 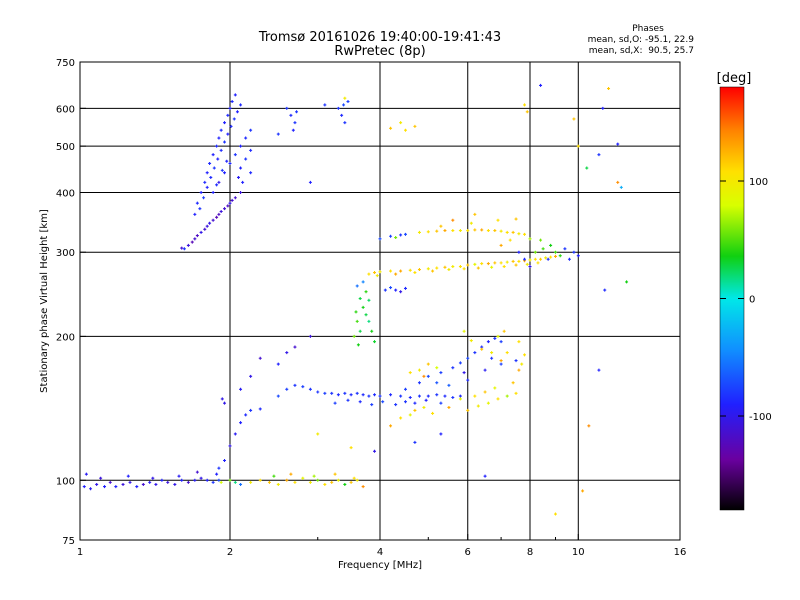 What do you see at coordinates (752, 300) in the screenshot?
I see `colorbar-tick-label: 0` at bounding box center [752, 300].